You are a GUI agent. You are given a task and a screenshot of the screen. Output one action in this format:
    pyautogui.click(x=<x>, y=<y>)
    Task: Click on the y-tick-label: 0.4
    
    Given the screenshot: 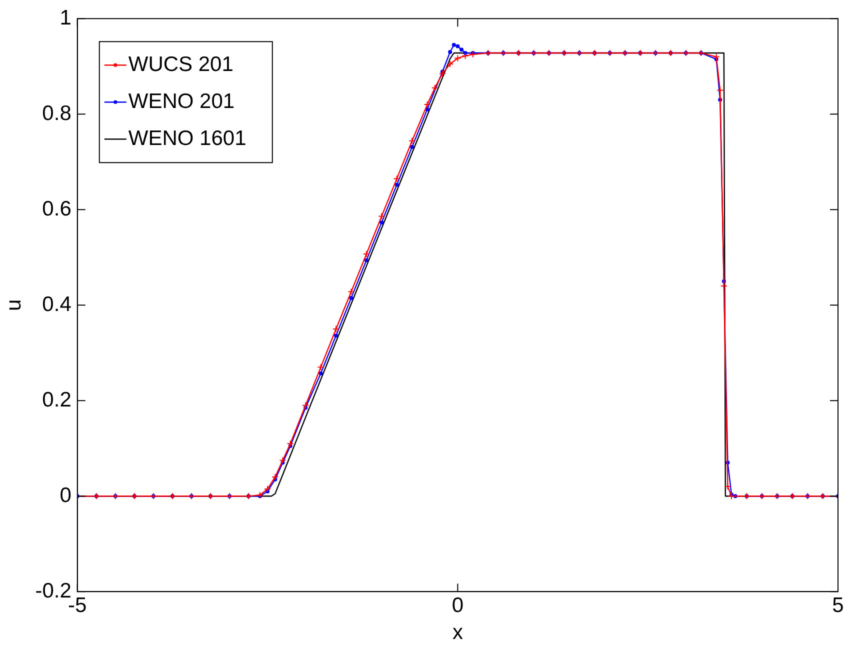 What is the action you would take?
    pyautogui.click(x=57, y=304)
    